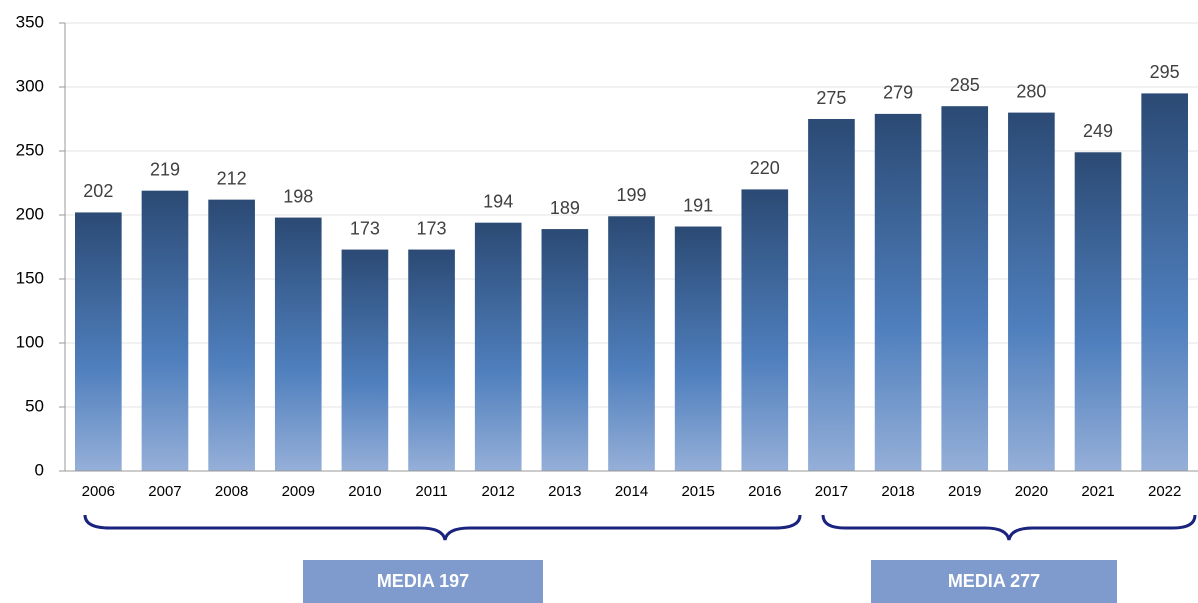  What do you see at coordinates (831, 98) in the screenshot?
I see `data-label: 275` at bounding box center [831, 98].